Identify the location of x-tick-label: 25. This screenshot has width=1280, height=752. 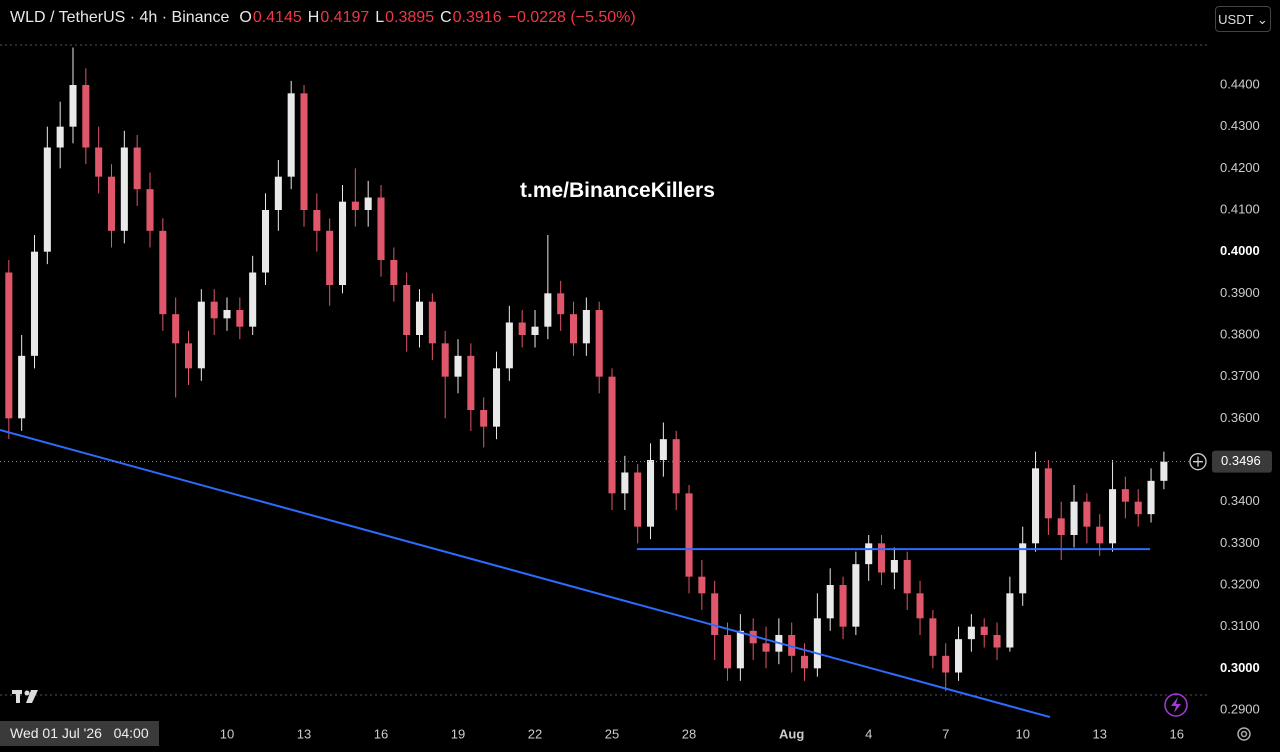
(612, 733).